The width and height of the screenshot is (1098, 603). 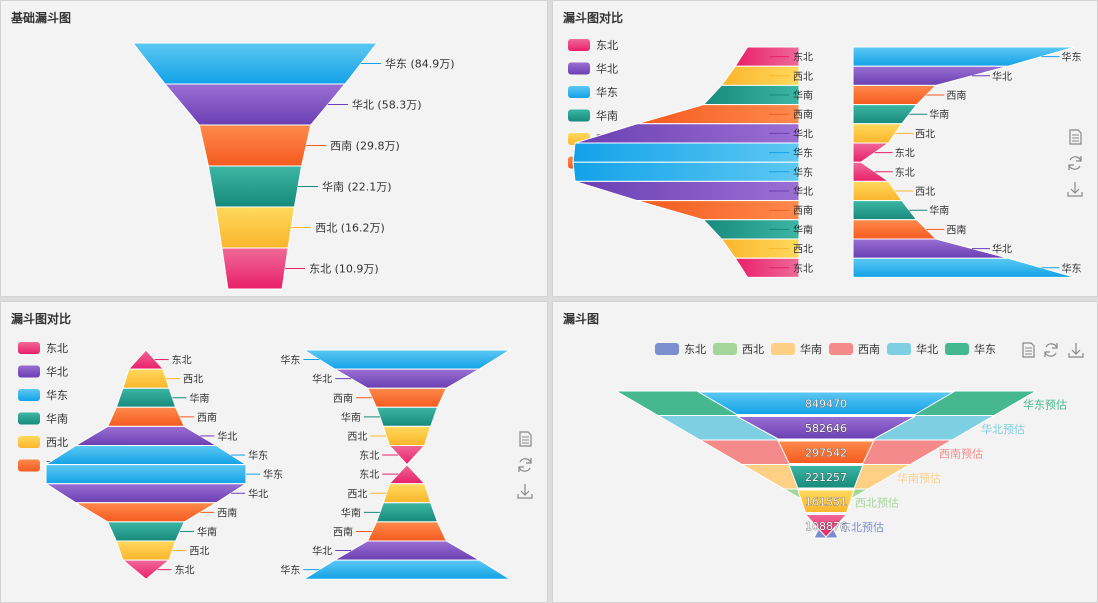 I want to click on estimate-label: 华北预估, so click(x=1003, y=429).